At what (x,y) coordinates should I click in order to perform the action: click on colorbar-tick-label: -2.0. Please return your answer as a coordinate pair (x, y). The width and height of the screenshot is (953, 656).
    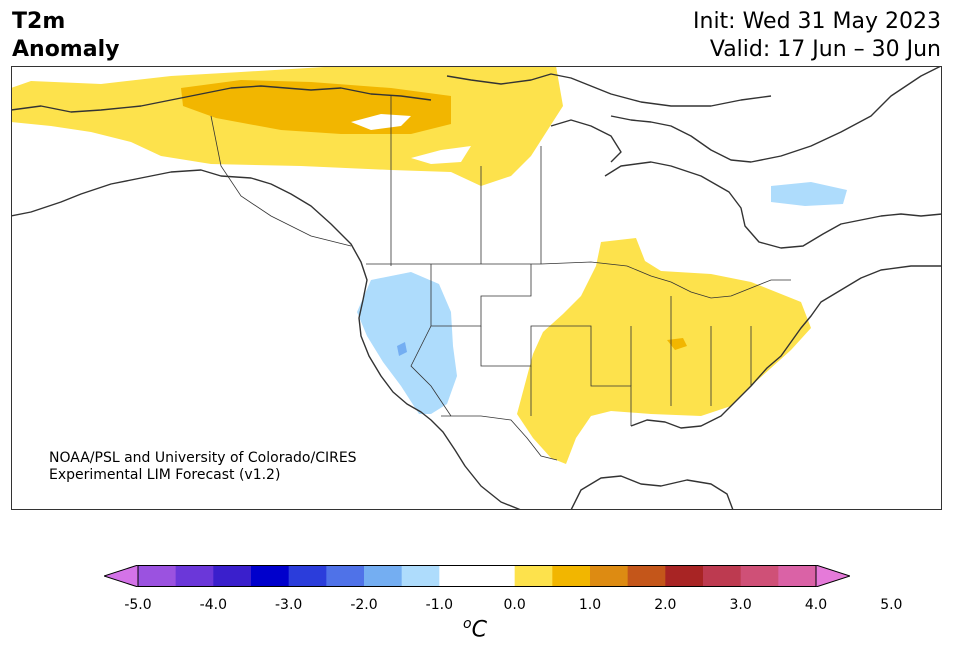
    Looking at the image, I should click on (364, 605).